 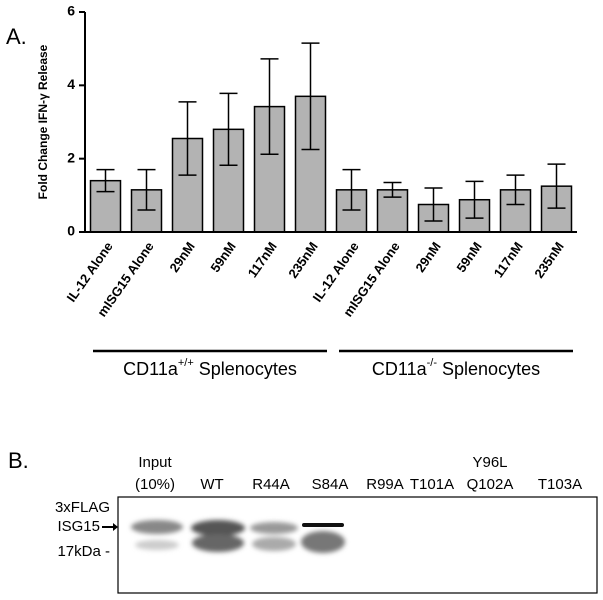 What do you see at coordinates (560, 484) in the screenshot?
I see `lane-label: T103A` at bounding box center [560, 484].